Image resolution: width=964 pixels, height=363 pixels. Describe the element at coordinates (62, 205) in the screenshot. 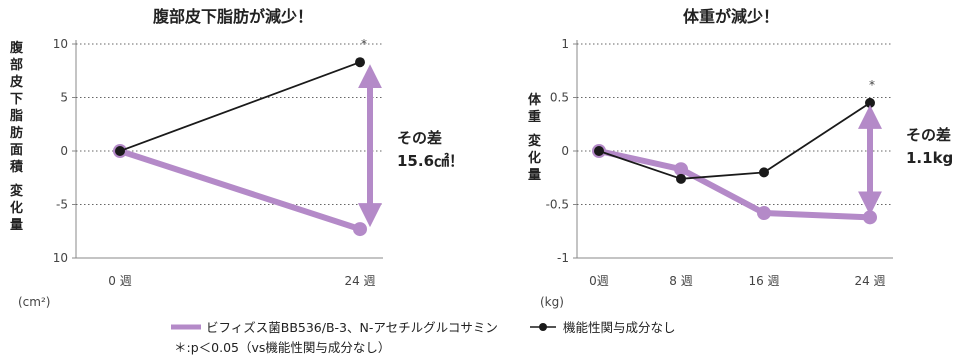

I see `chart1-y-tick-label: -5` at that location.